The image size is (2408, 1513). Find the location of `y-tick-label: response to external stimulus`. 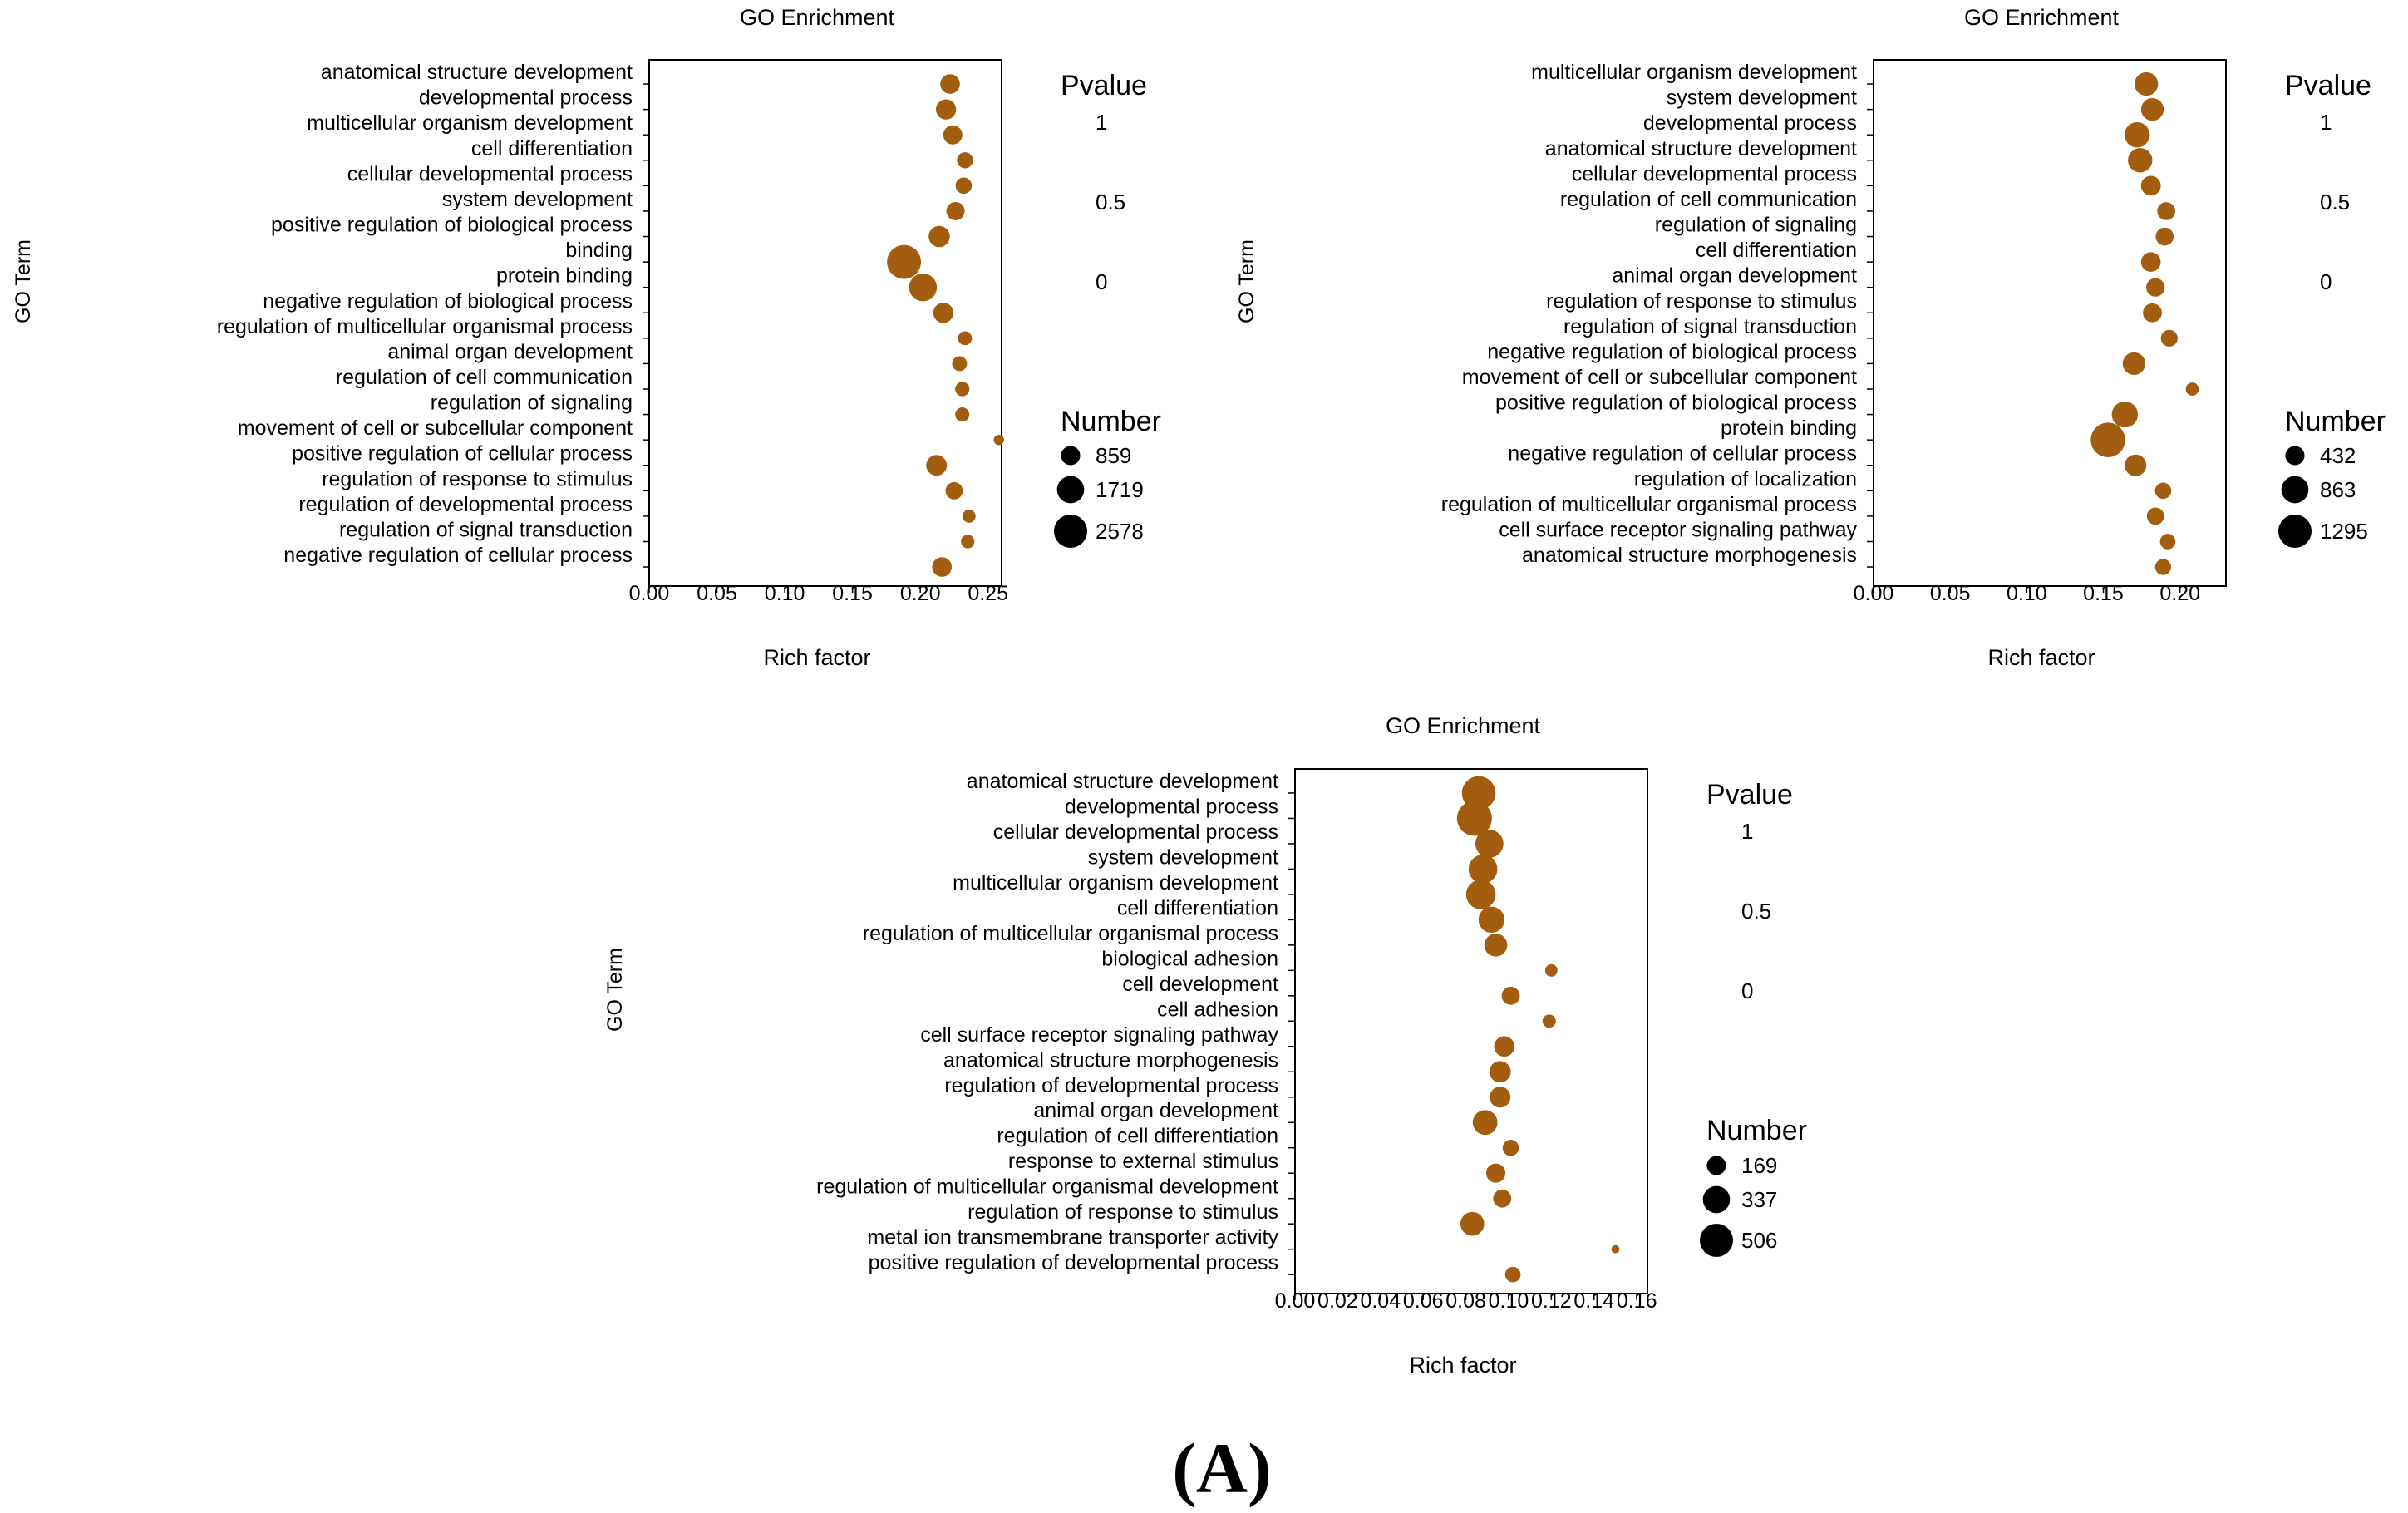

y-tick-label: response to external stimulus is located at coordinates (1143, 1161).